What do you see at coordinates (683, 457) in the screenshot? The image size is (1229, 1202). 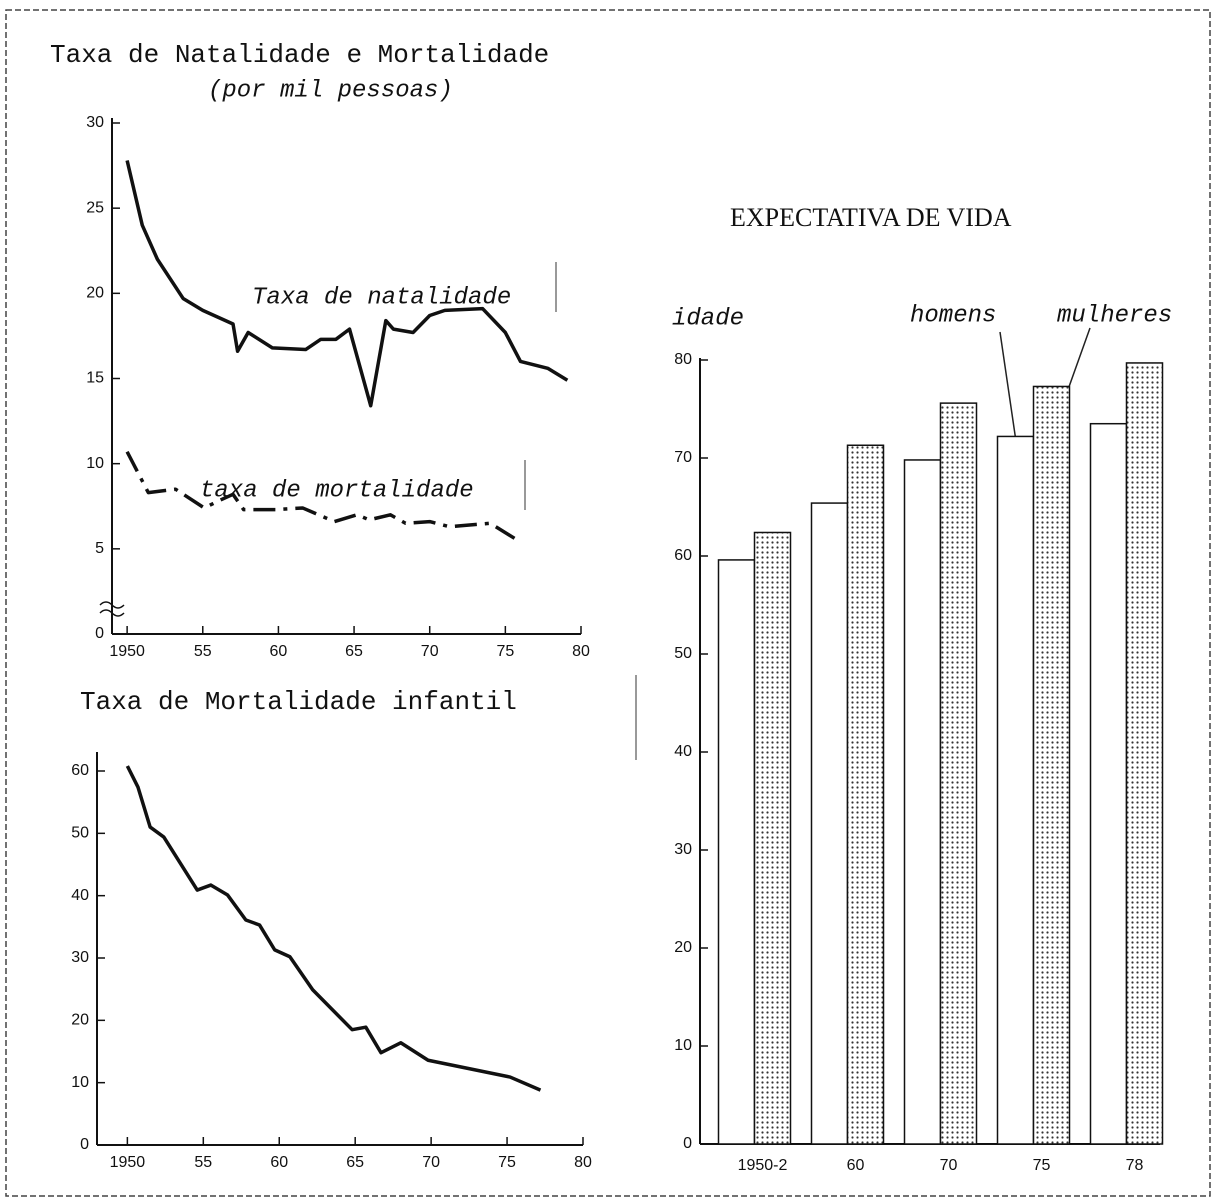 I see `y-tick-label: 70` at bounding box center [683, 457].